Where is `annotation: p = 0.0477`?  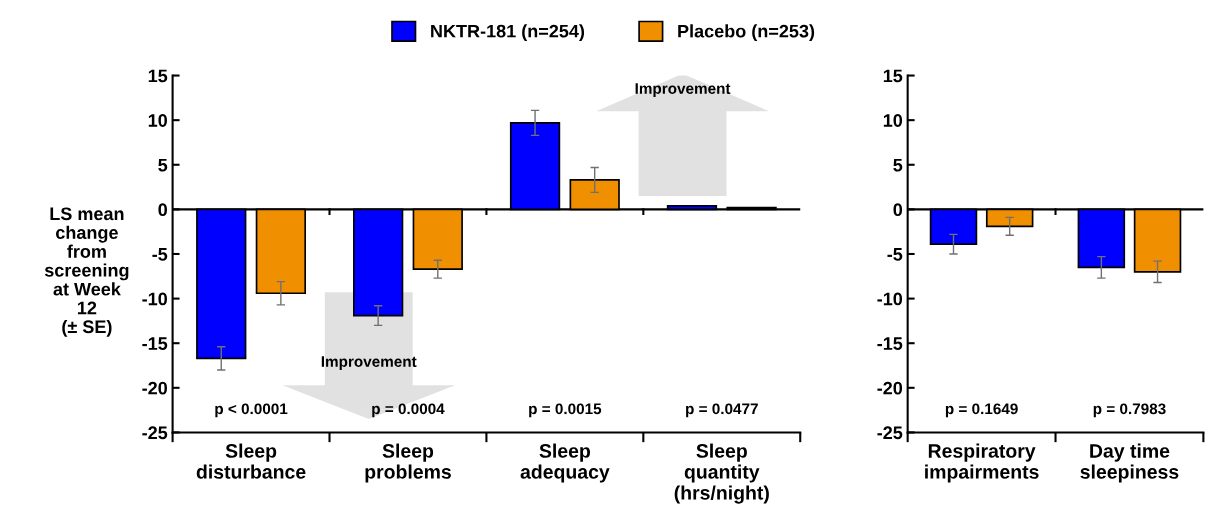
annotation: p = 0.0477 is located at coordinates (722, 410).